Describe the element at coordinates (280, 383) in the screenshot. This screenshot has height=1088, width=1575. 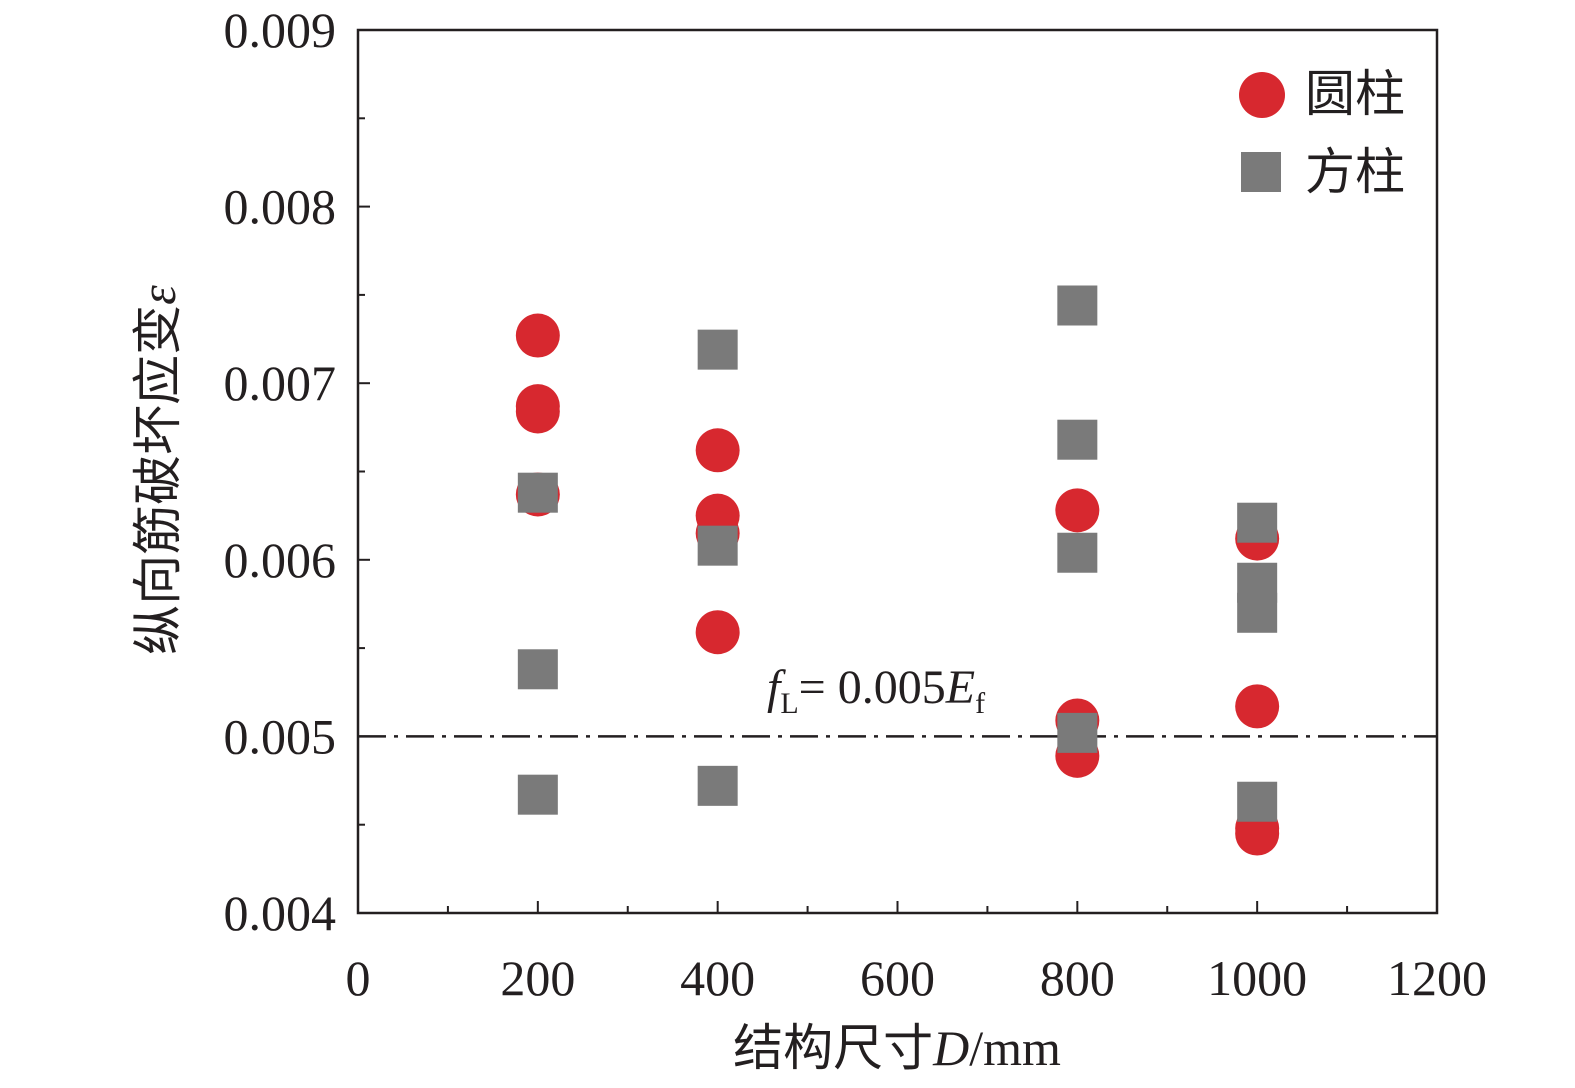
I see `y-tick-label: 0.007` at that location.